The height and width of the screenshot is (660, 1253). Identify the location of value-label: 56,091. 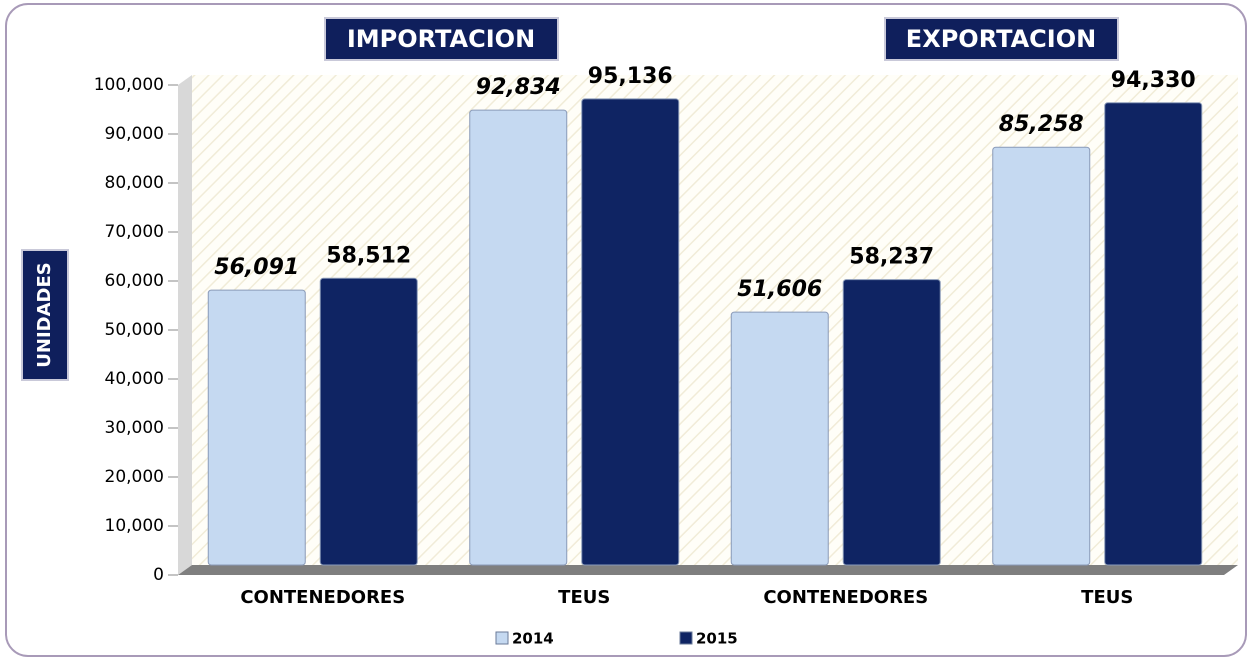
(256, 267).